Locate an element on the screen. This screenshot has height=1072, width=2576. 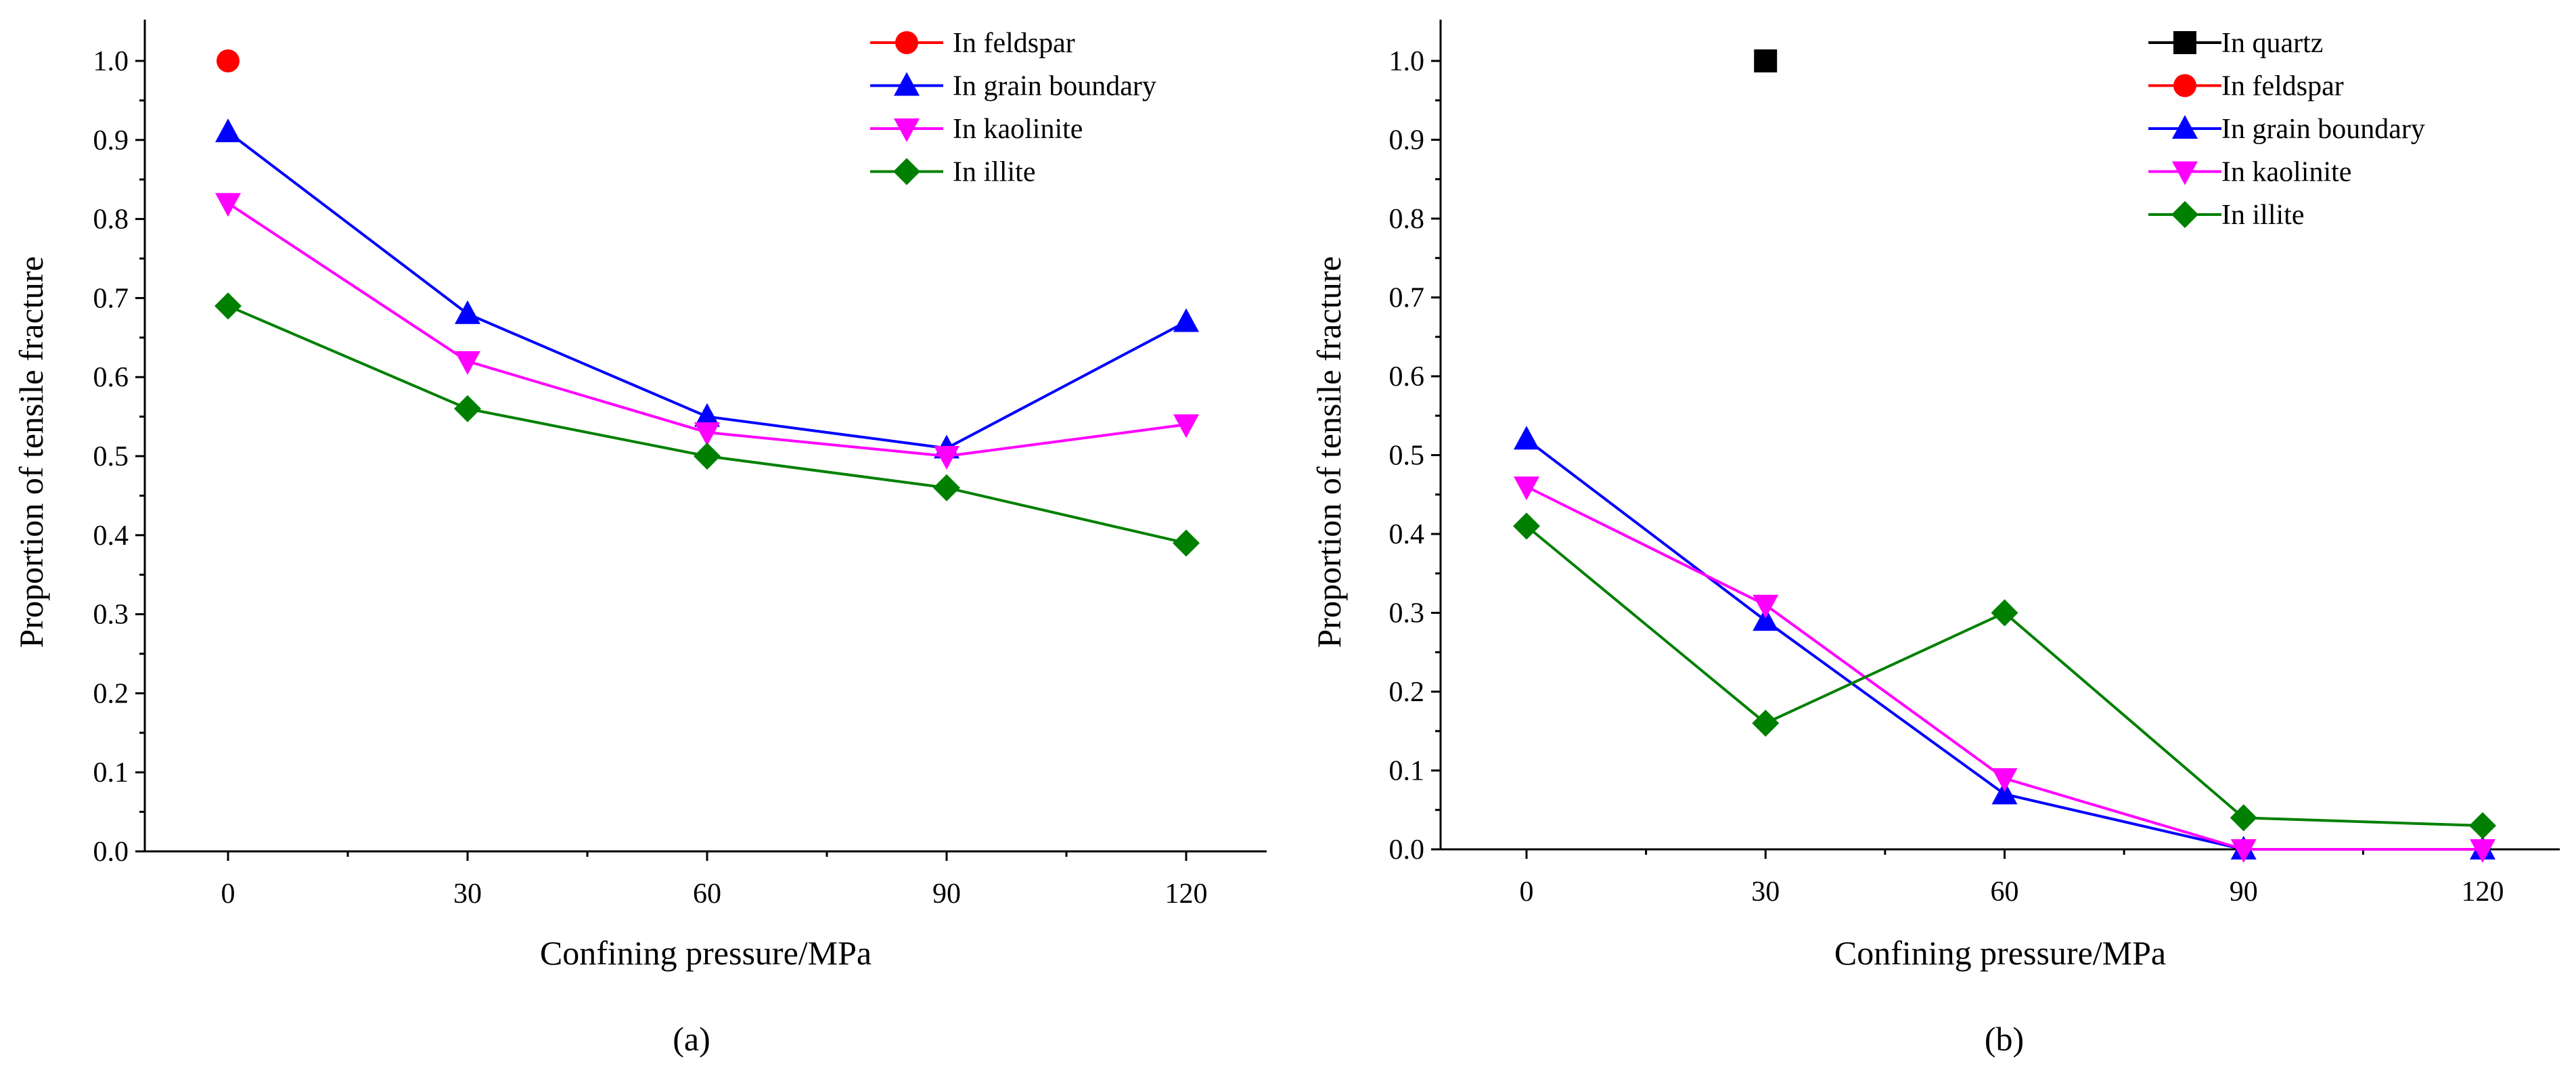
legend-label: In quartz is located at coordinates (2272, 43).